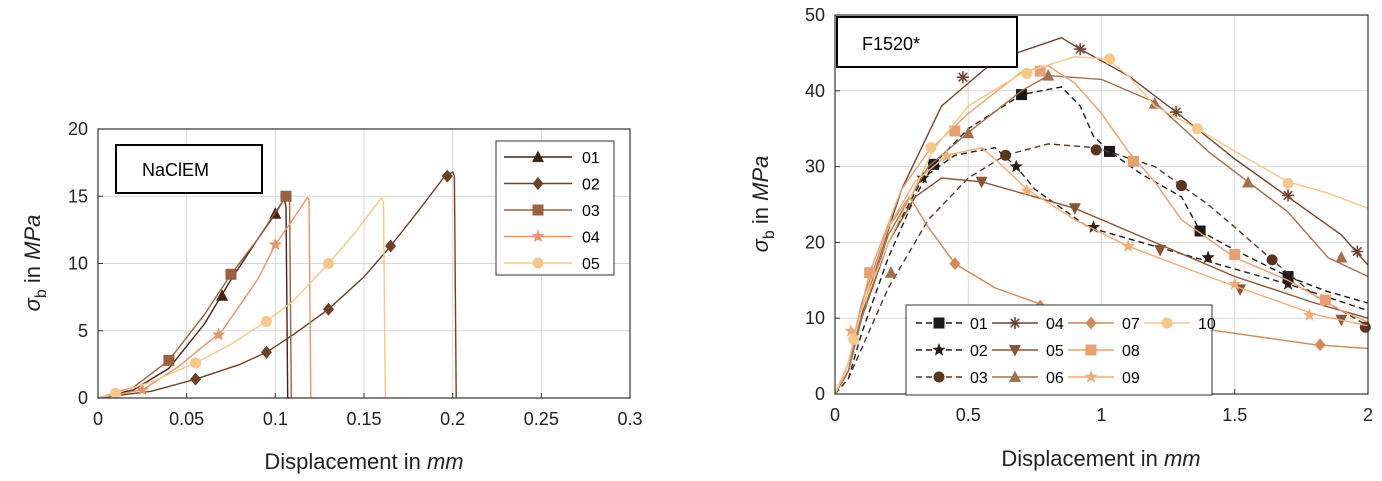  What do you see at coordinates (552, 264) in the screenshot?
I see `legend-item-05: 05` at bounding box center [552, 264].